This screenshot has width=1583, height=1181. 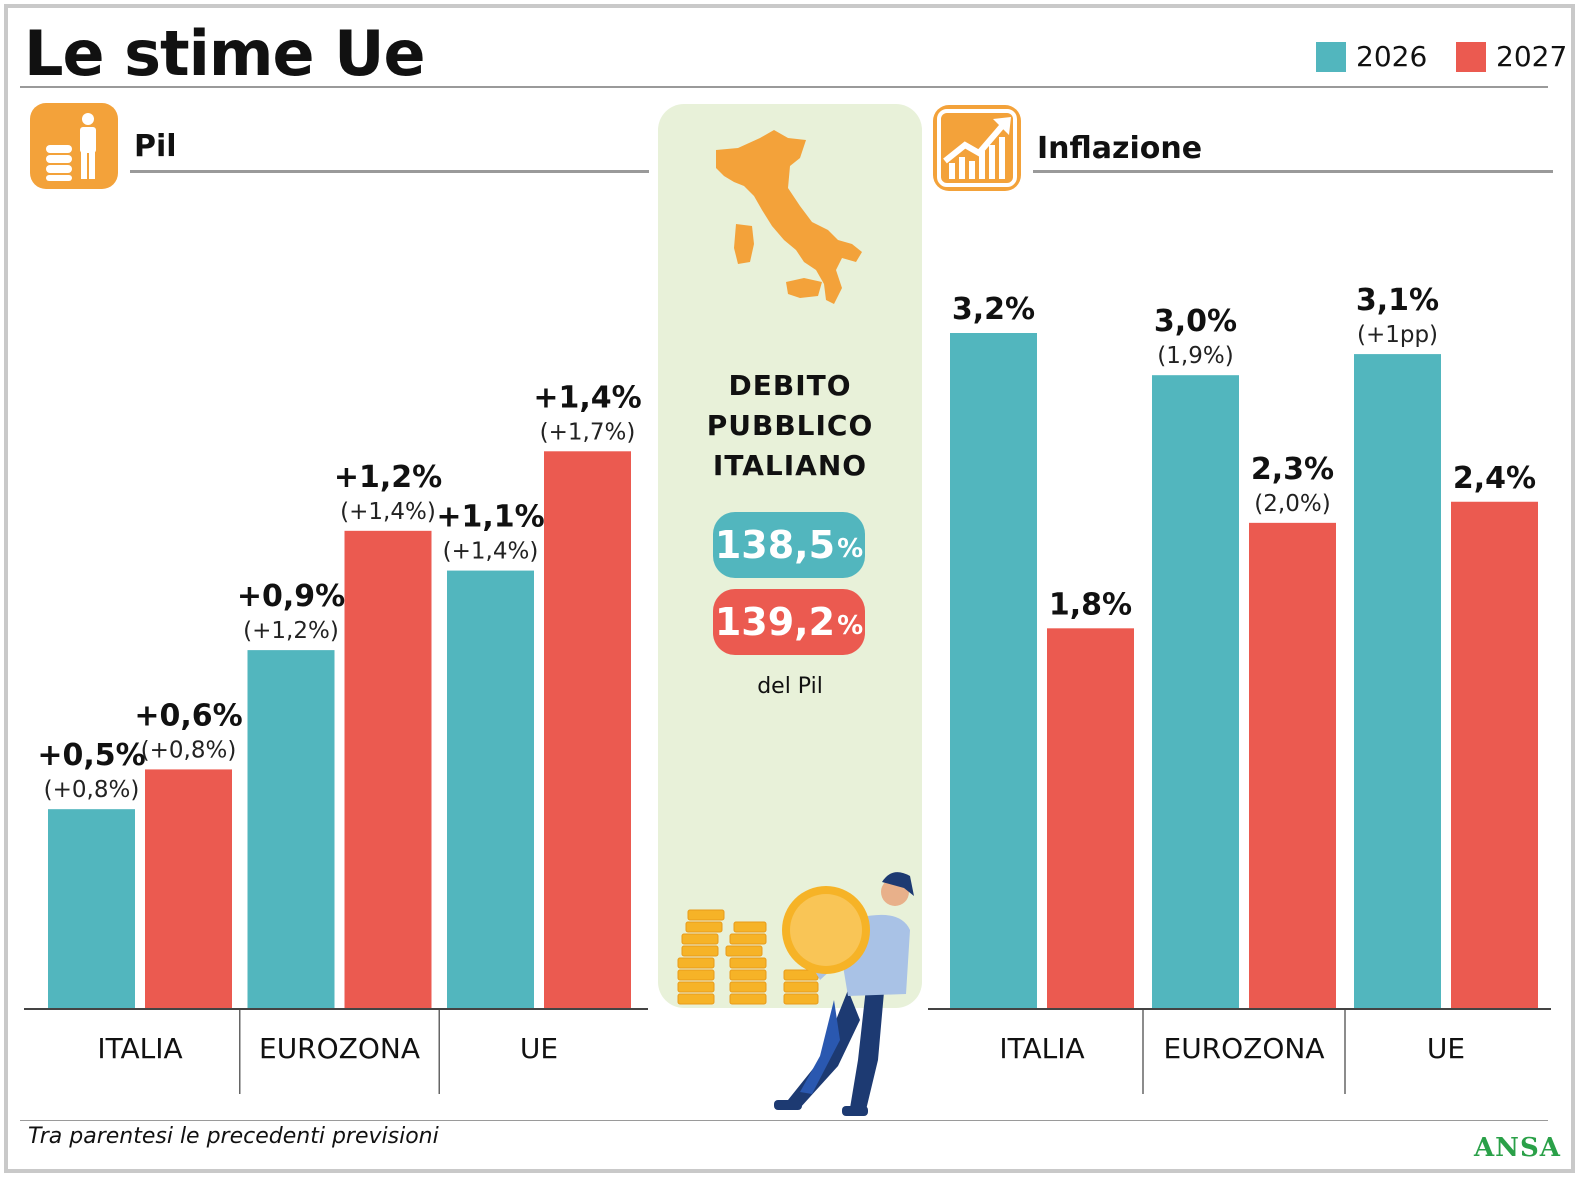 I want to click on data-label: +1,1%, so click(x=490, y=517).